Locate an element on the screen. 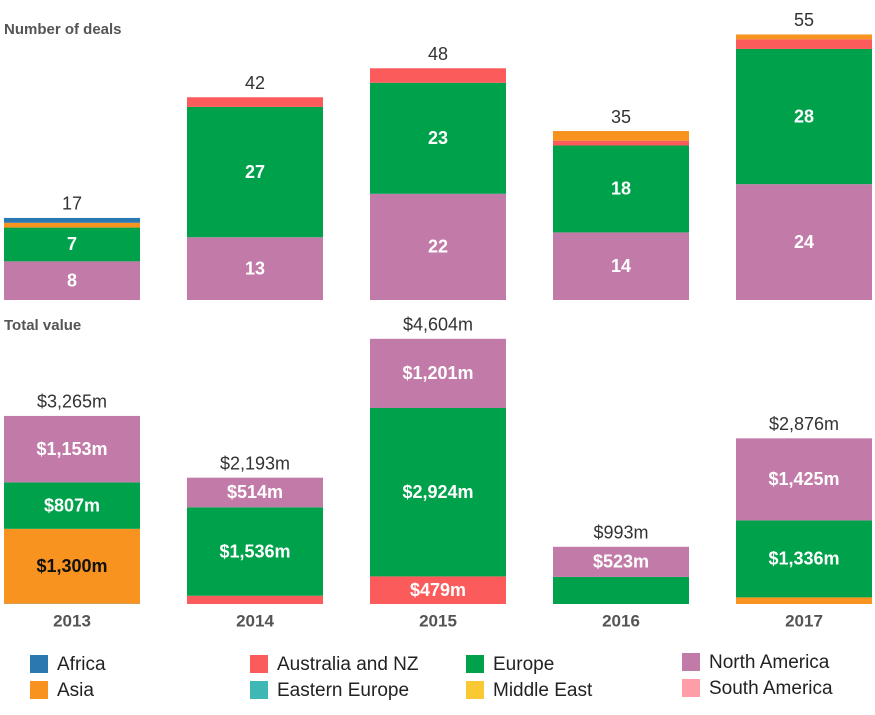 This screenshot has width=875, height=715. segment-label: $2,924m is located at coordinates (437, 492).